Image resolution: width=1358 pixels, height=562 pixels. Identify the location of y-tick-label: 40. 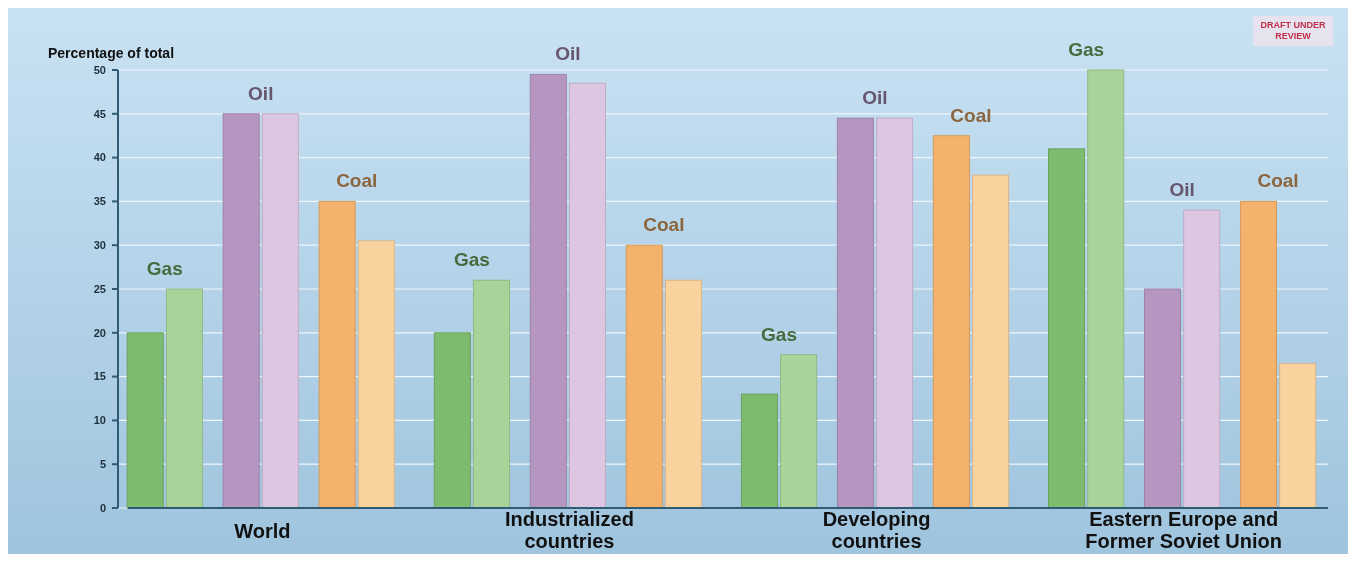
(99, 157).